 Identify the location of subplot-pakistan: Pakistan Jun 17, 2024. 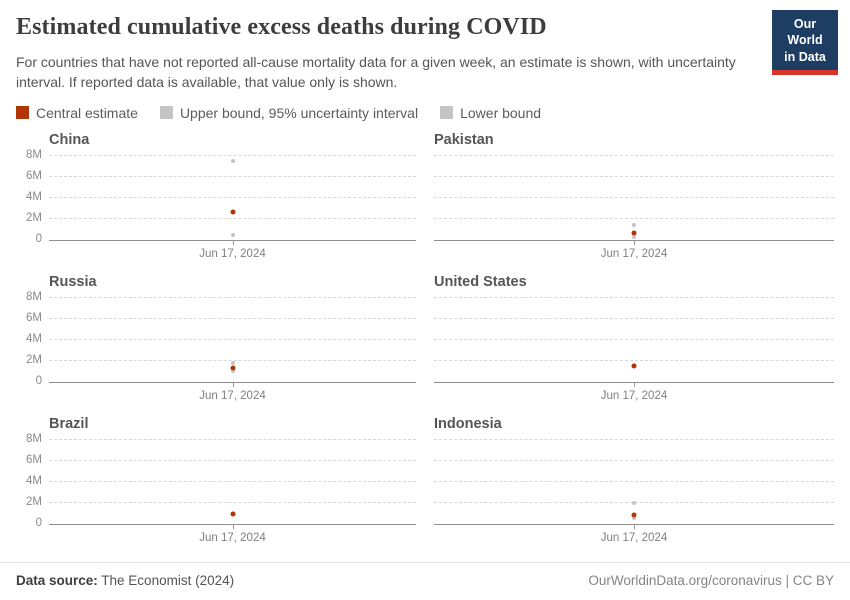
(634, 203).